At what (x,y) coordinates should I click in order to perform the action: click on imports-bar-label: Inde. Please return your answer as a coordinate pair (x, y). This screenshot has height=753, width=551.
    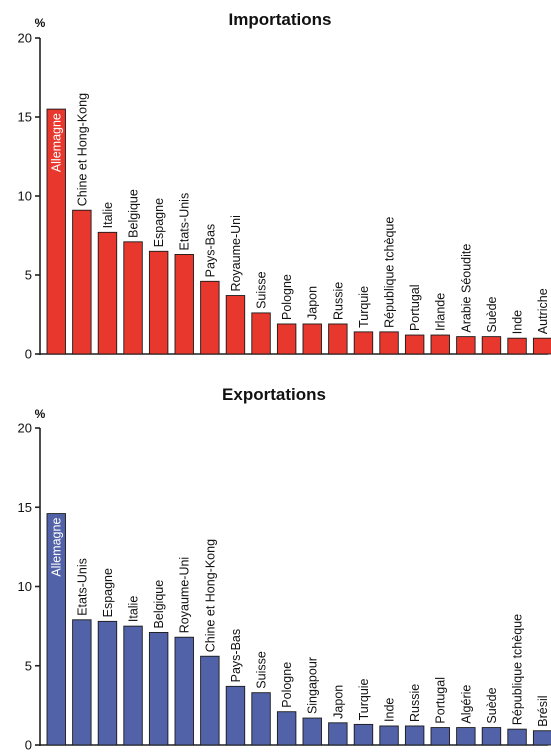
    Looking at the image, I should click on (518, 322).